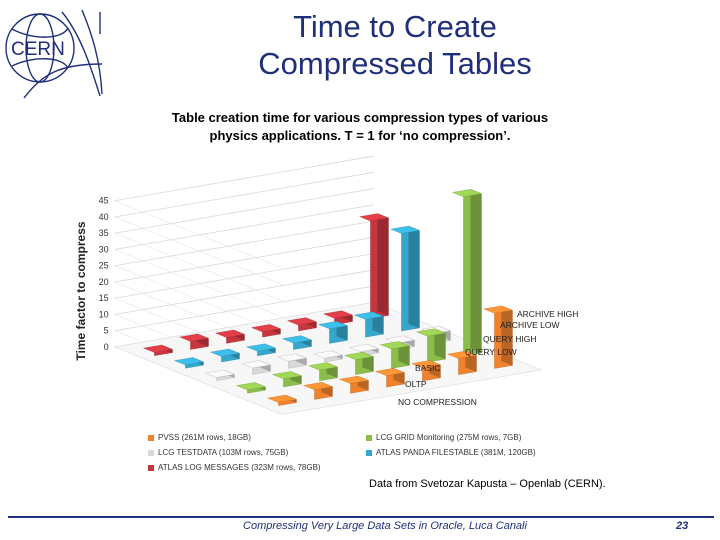 Image resolution: width=720 pixels, height=540 pixels. I want to click on footer-divider, so click(361, 517).